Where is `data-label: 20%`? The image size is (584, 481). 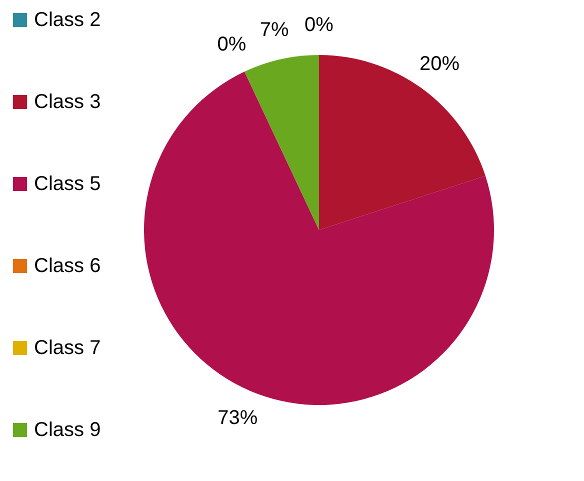
data-label: 20% is located at coordinates (439, 64).